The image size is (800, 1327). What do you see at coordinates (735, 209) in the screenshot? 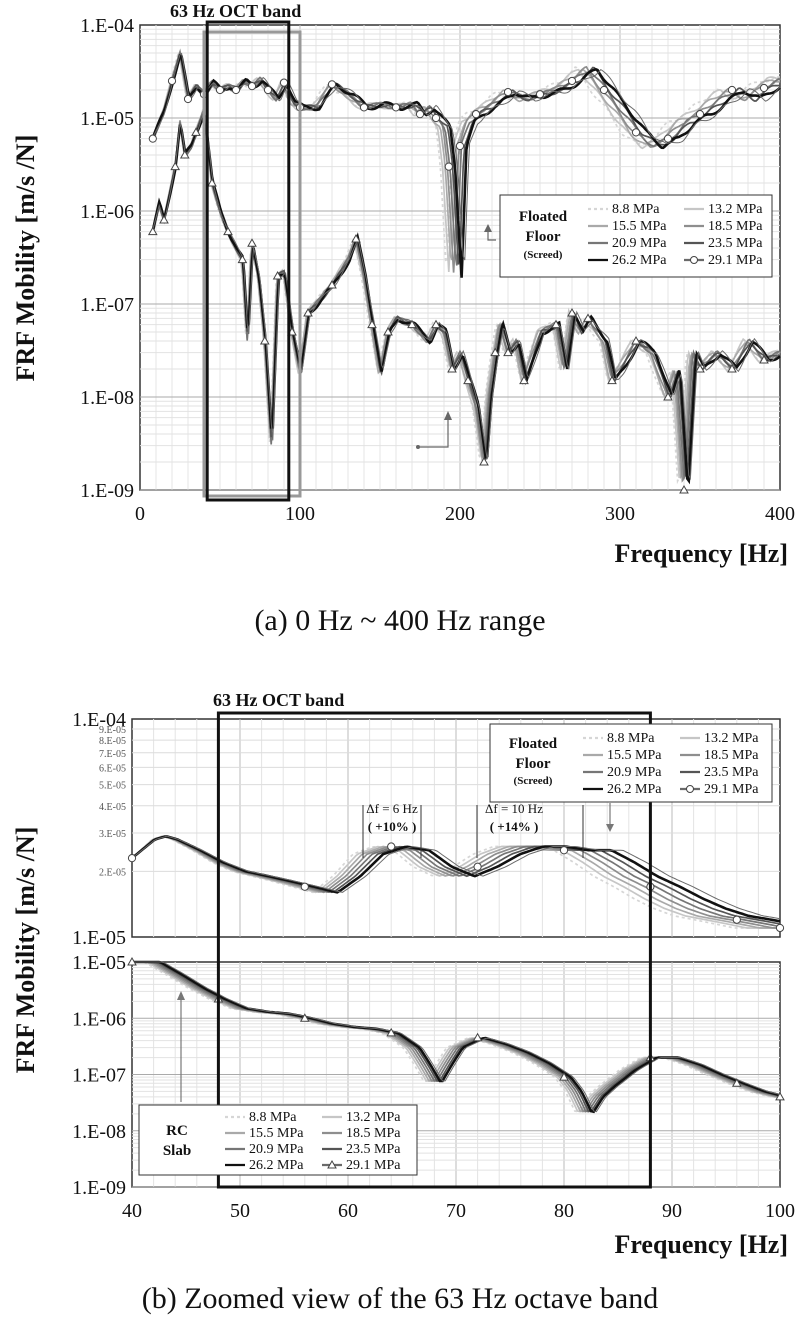
I see `chart-a-legend-label-13-2-mpa: 13.2 MPa` at bounding box center [735, 209].